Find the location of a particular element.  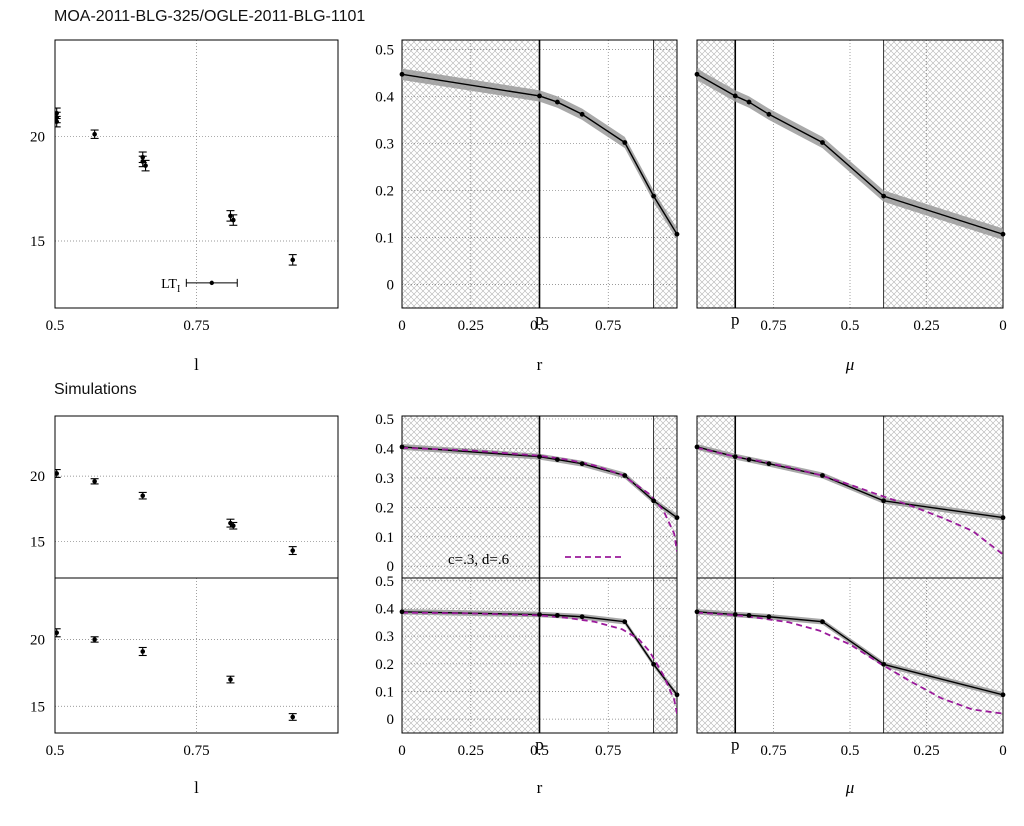

panel-mu-sim1 is located at coordinates (850, 497).